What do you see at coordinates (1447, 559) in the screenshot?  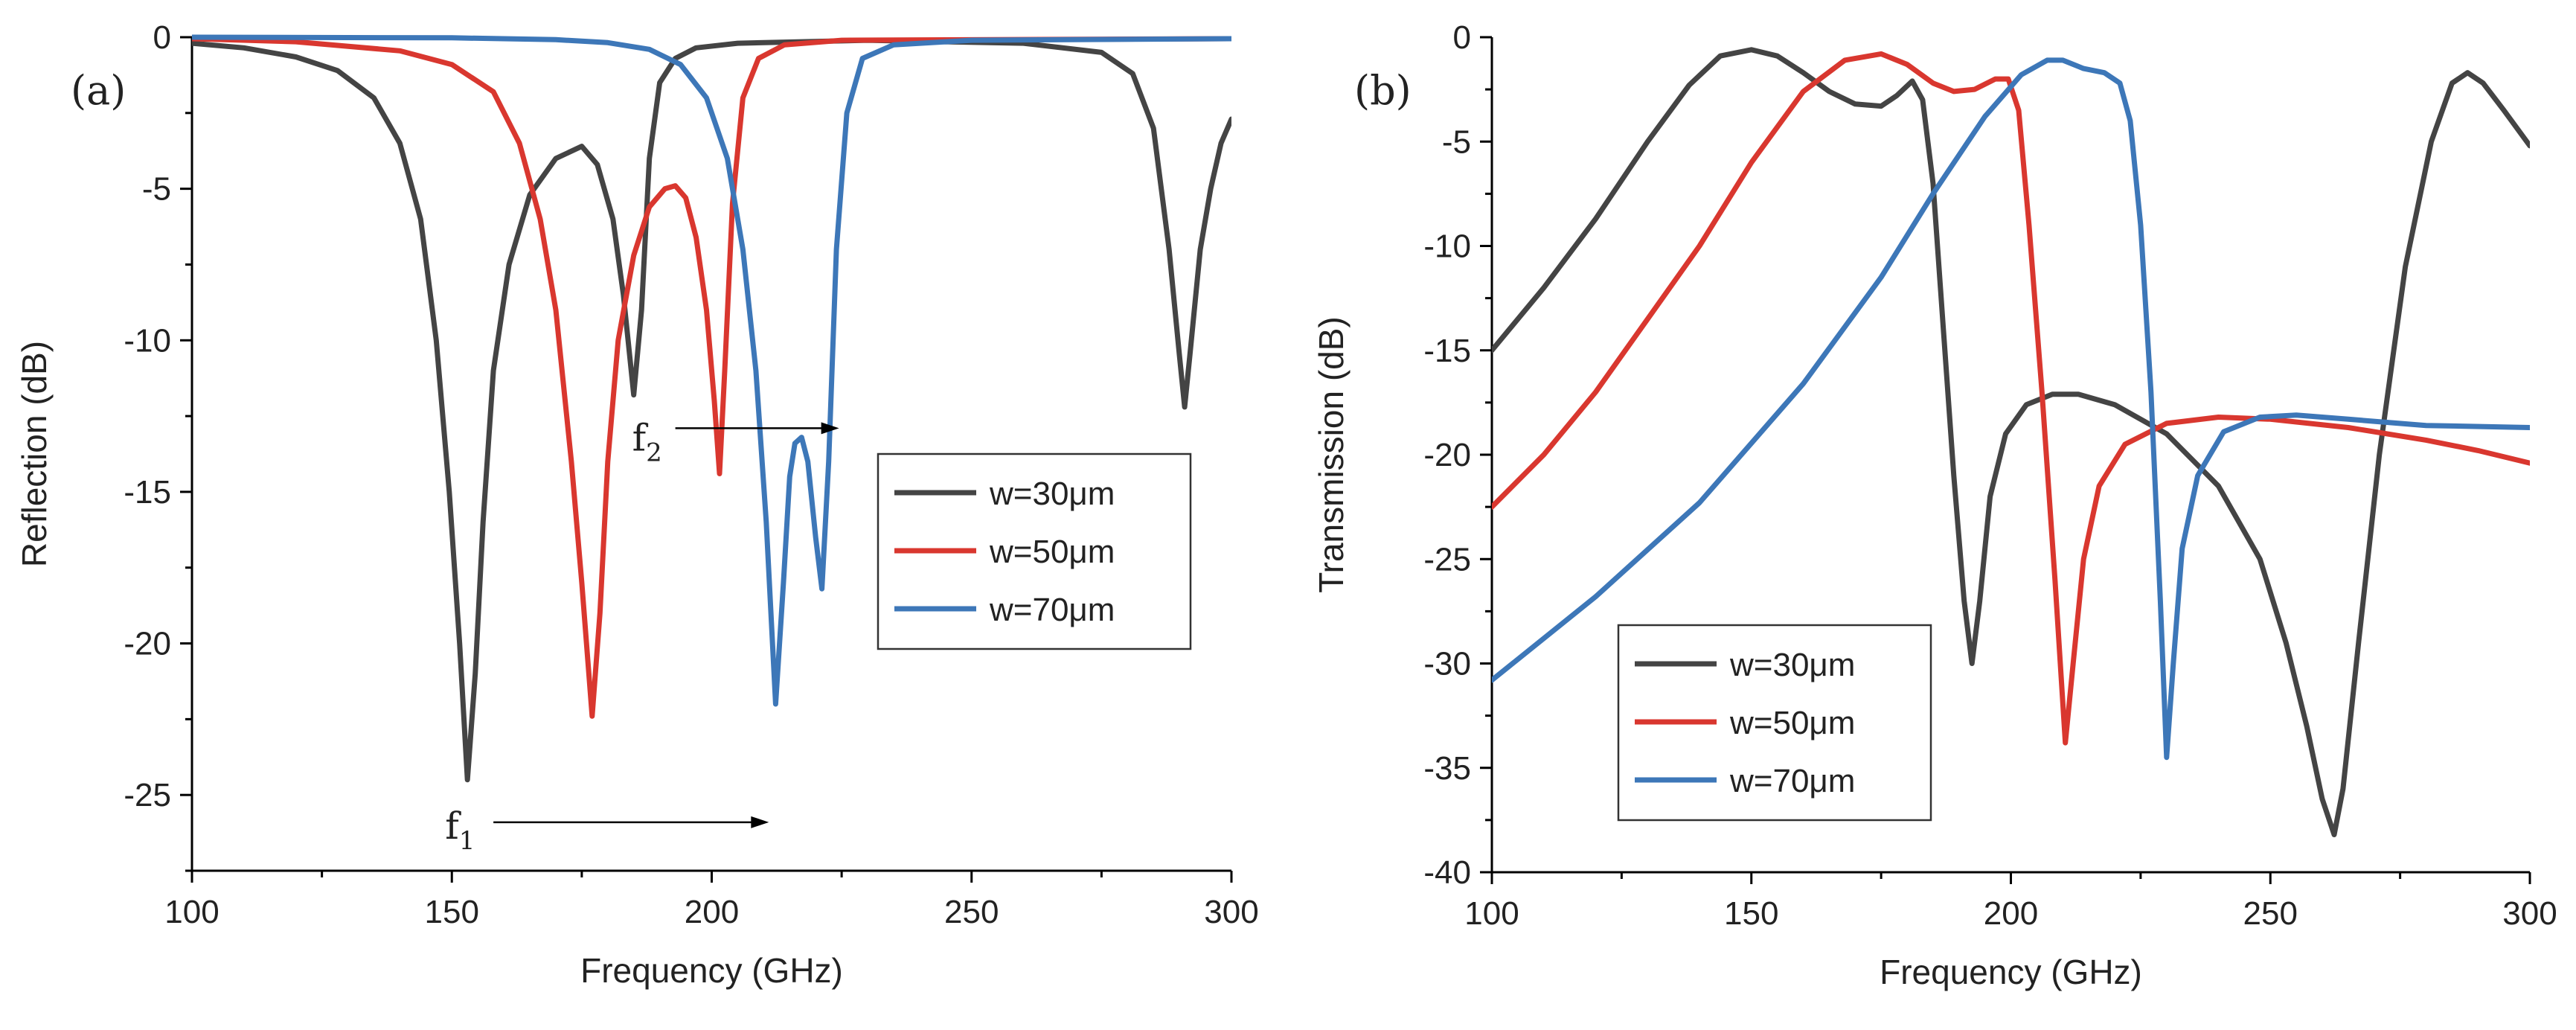 I see `y-tick-label-b: -25` at bounding box center [1447, 559].